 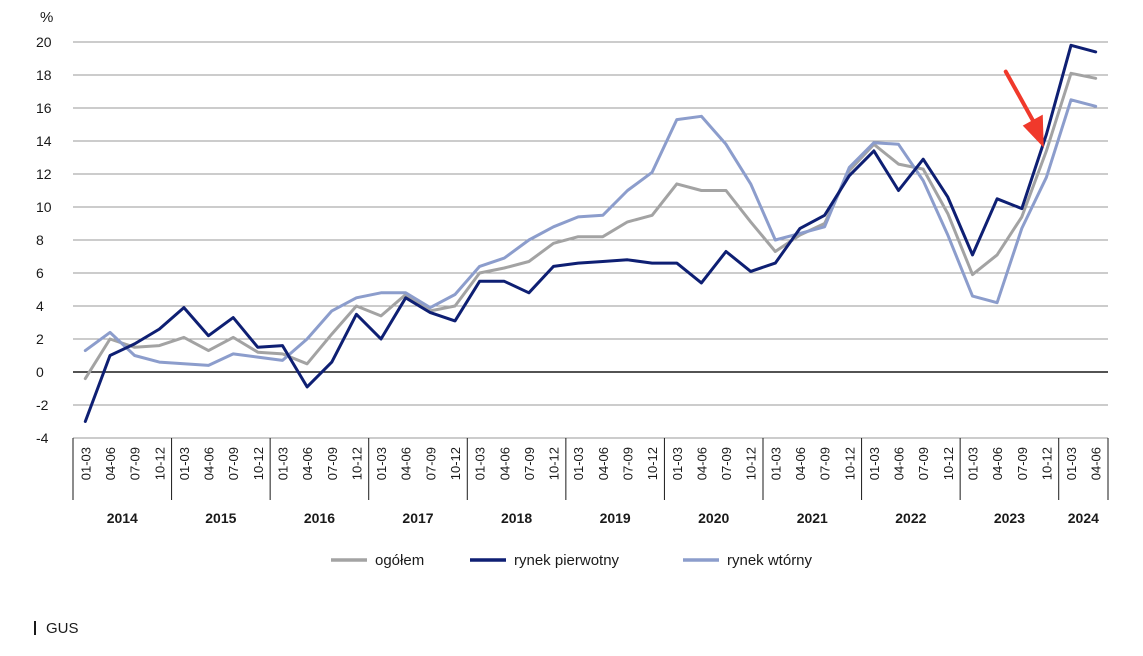 What do you see at coordinates (713, 518) in the screenshot?
I see `x-year-label: 2020` at bounding box center [713, 518].